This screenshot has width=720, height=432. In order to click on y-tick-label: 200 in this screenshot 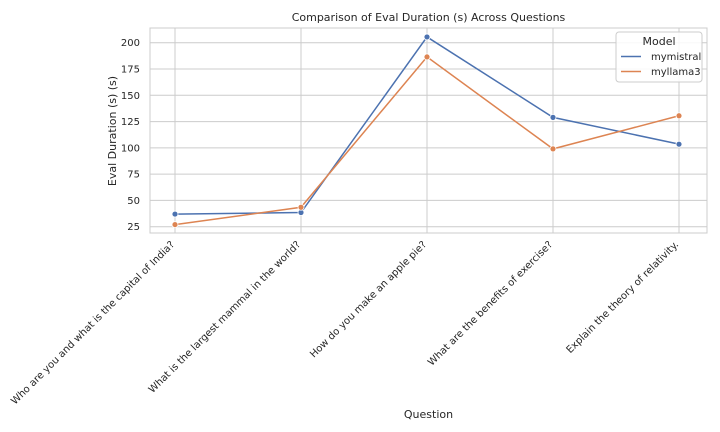, I will do `click(130, 43)`.